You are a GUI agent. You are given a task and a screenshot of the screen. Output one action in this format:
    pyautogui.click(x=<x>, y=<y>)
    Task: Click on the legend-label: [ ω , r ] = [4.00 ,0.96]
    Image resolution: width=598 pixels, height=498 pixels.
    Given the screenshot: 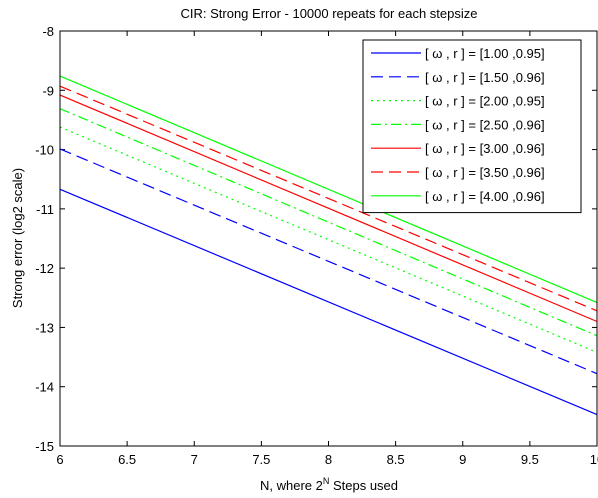 What is the action you would take?
    pyautogui.click(x=485, y=196)
    